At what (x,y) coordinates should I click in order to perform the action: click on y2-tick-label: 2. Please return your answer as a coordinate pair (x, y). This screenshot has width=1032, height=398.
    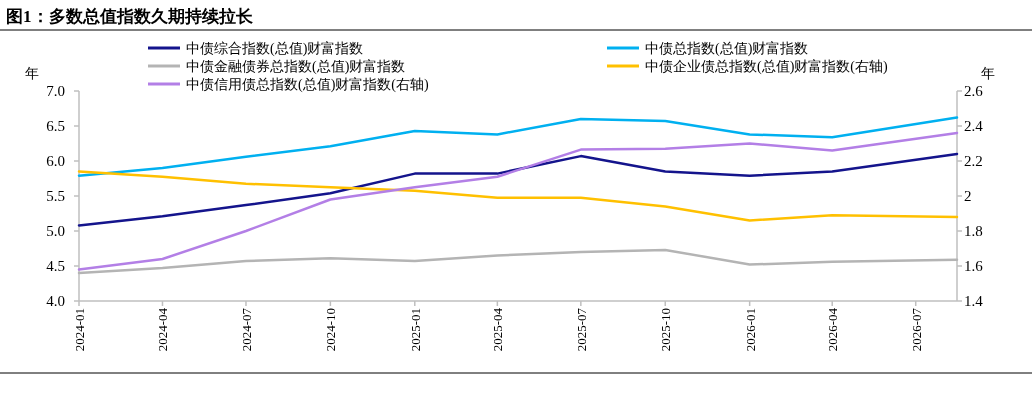
    Looking at the image, I should click on (968, 196).